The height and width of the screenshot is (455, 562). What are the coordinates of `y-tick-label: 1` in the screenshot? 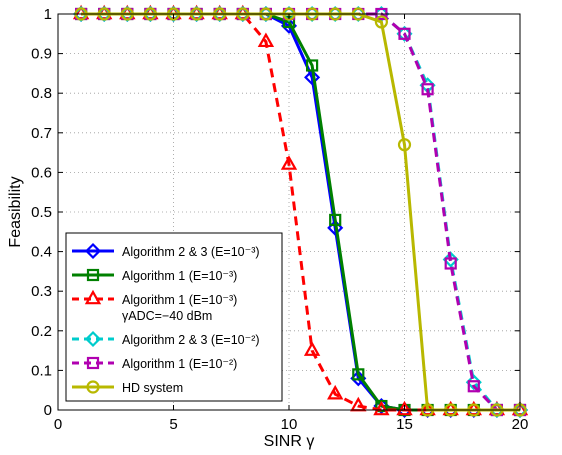 It's located at (48, 14).